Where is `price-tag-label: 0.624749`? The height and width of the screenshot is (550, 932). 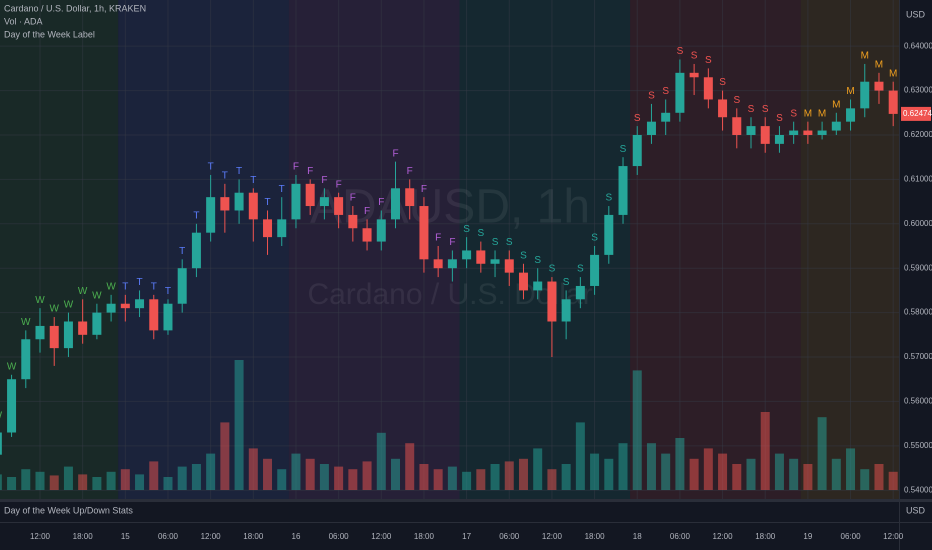
price-tag-label: 0.624749 is located at coordinates (917, 113).